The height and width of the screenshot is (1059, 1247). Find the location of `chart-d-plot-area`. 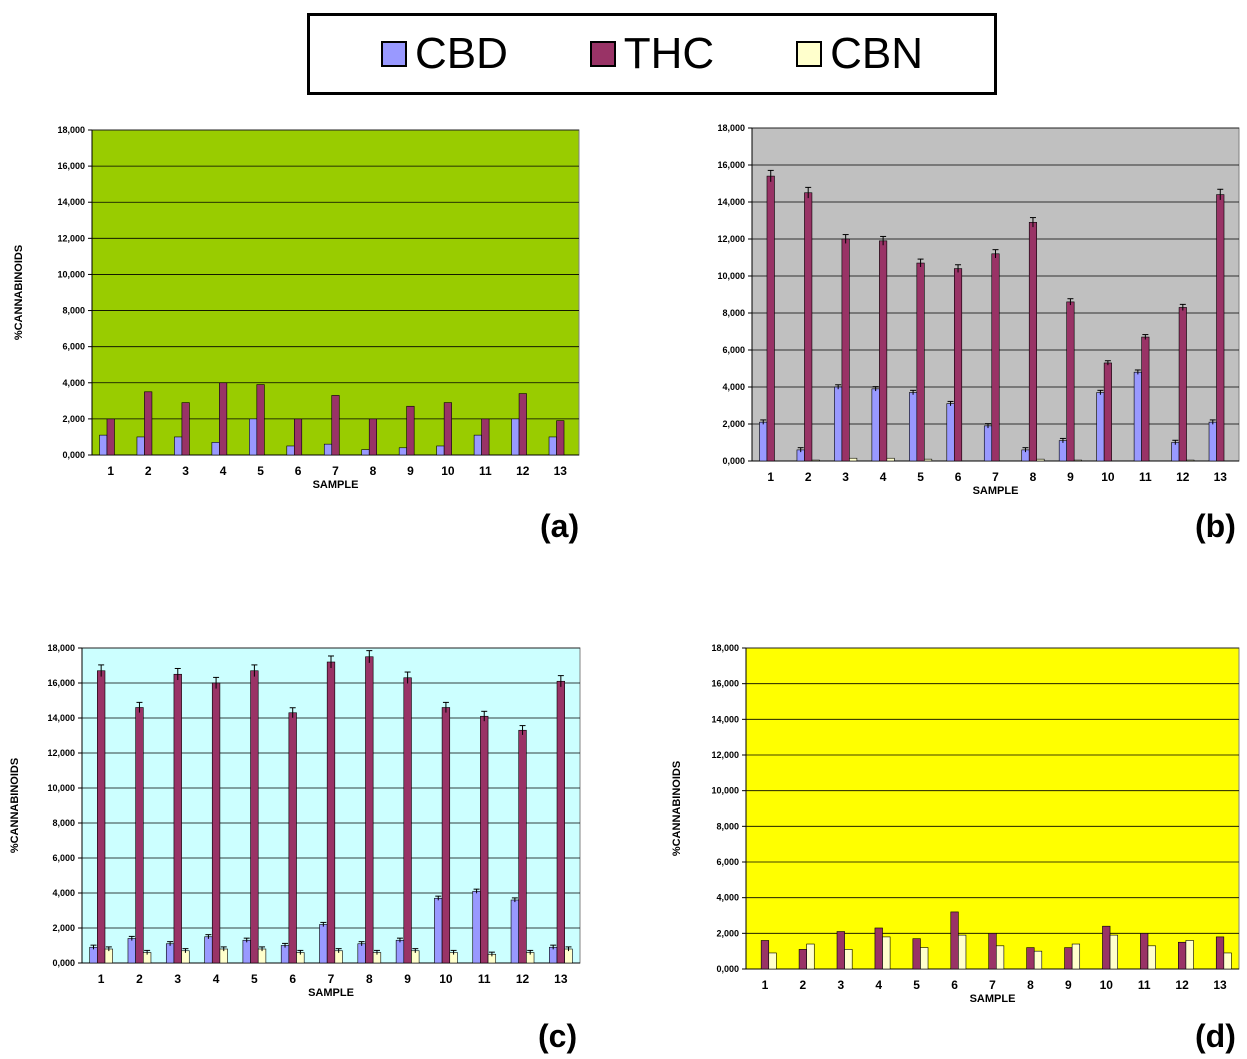

chart-d-plot-area is located at coordinates (992, 808).